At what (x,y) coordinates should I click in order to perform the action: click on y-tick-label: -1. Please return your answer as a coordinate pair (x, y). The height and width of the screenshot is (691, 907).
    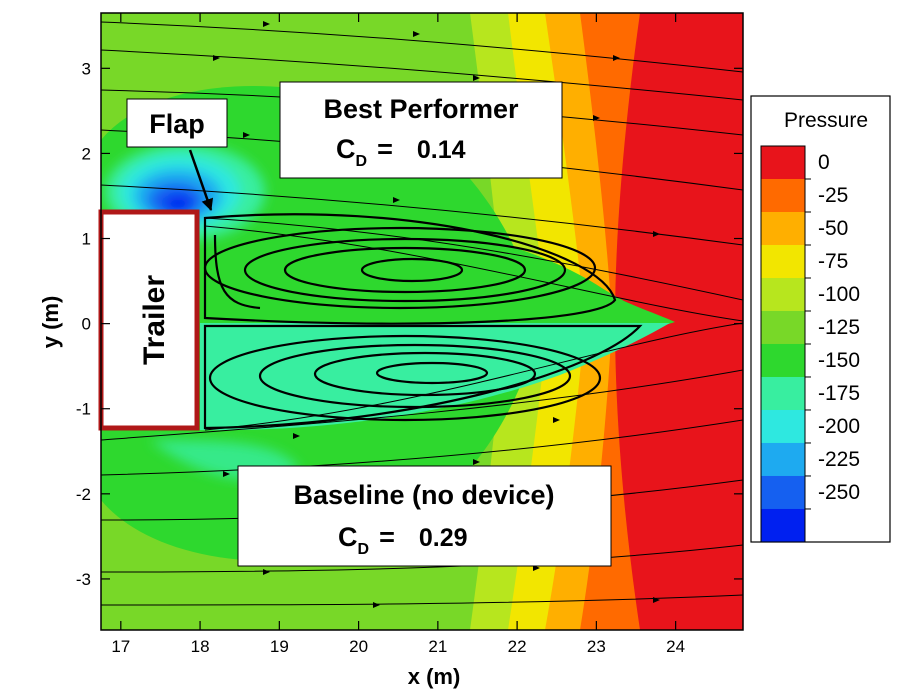
    Looking at the image, I should click on (83, 409).